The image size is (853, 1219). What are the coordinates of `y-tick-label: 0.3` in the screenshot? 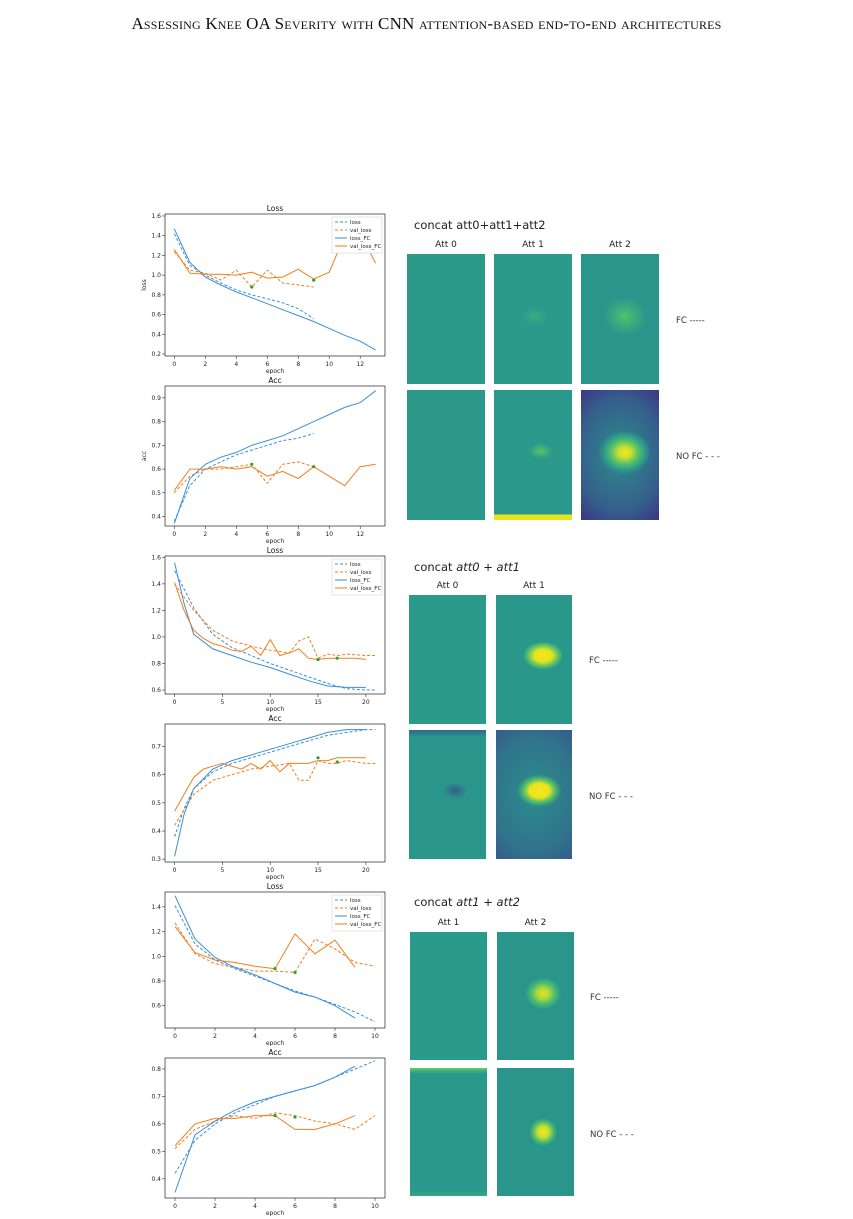 It's located at (156, 859).